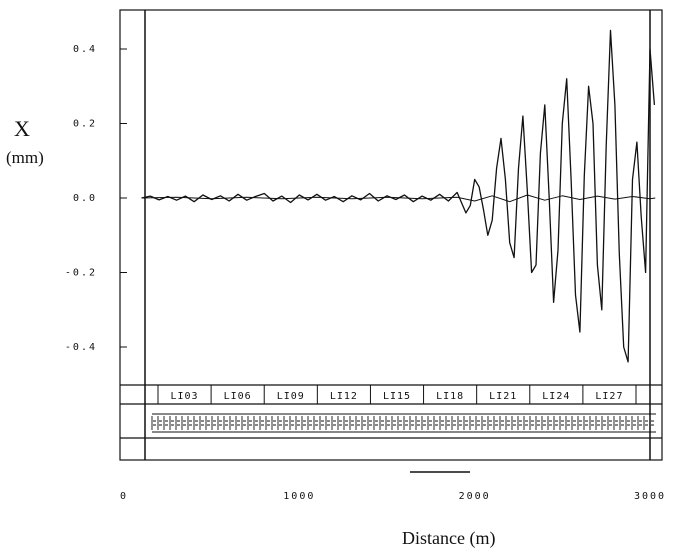  Describe the element at coordinates (81, 347) in the screenshot. I see `y-tick-label: -0.4` at that location.